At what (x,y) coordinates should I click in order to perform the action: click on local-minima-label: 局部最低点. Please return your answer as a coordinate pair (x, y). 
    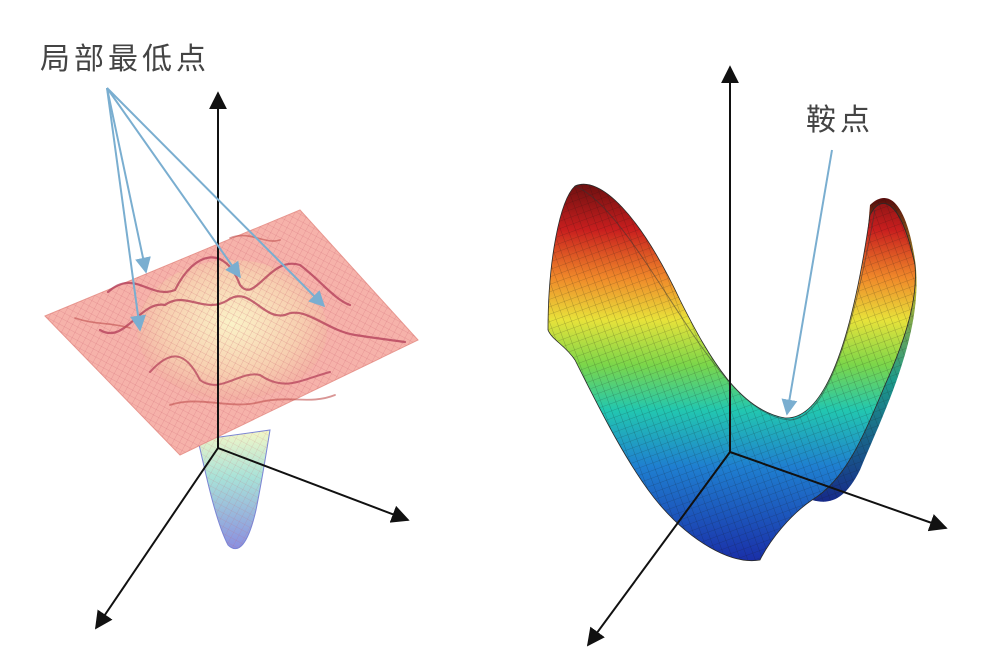
    Looking at the image, I should click on (125, 59).